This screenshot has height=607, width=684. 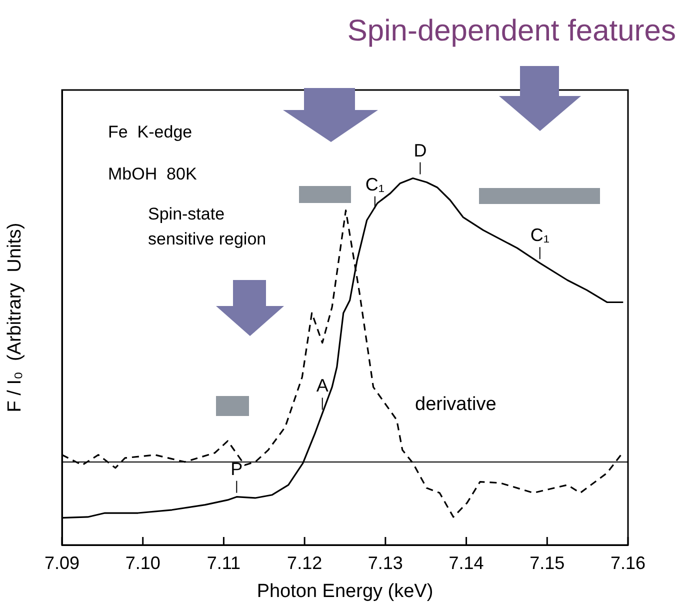 I want to click on x-tick-label: 7.13, so click(x=385, y=562).